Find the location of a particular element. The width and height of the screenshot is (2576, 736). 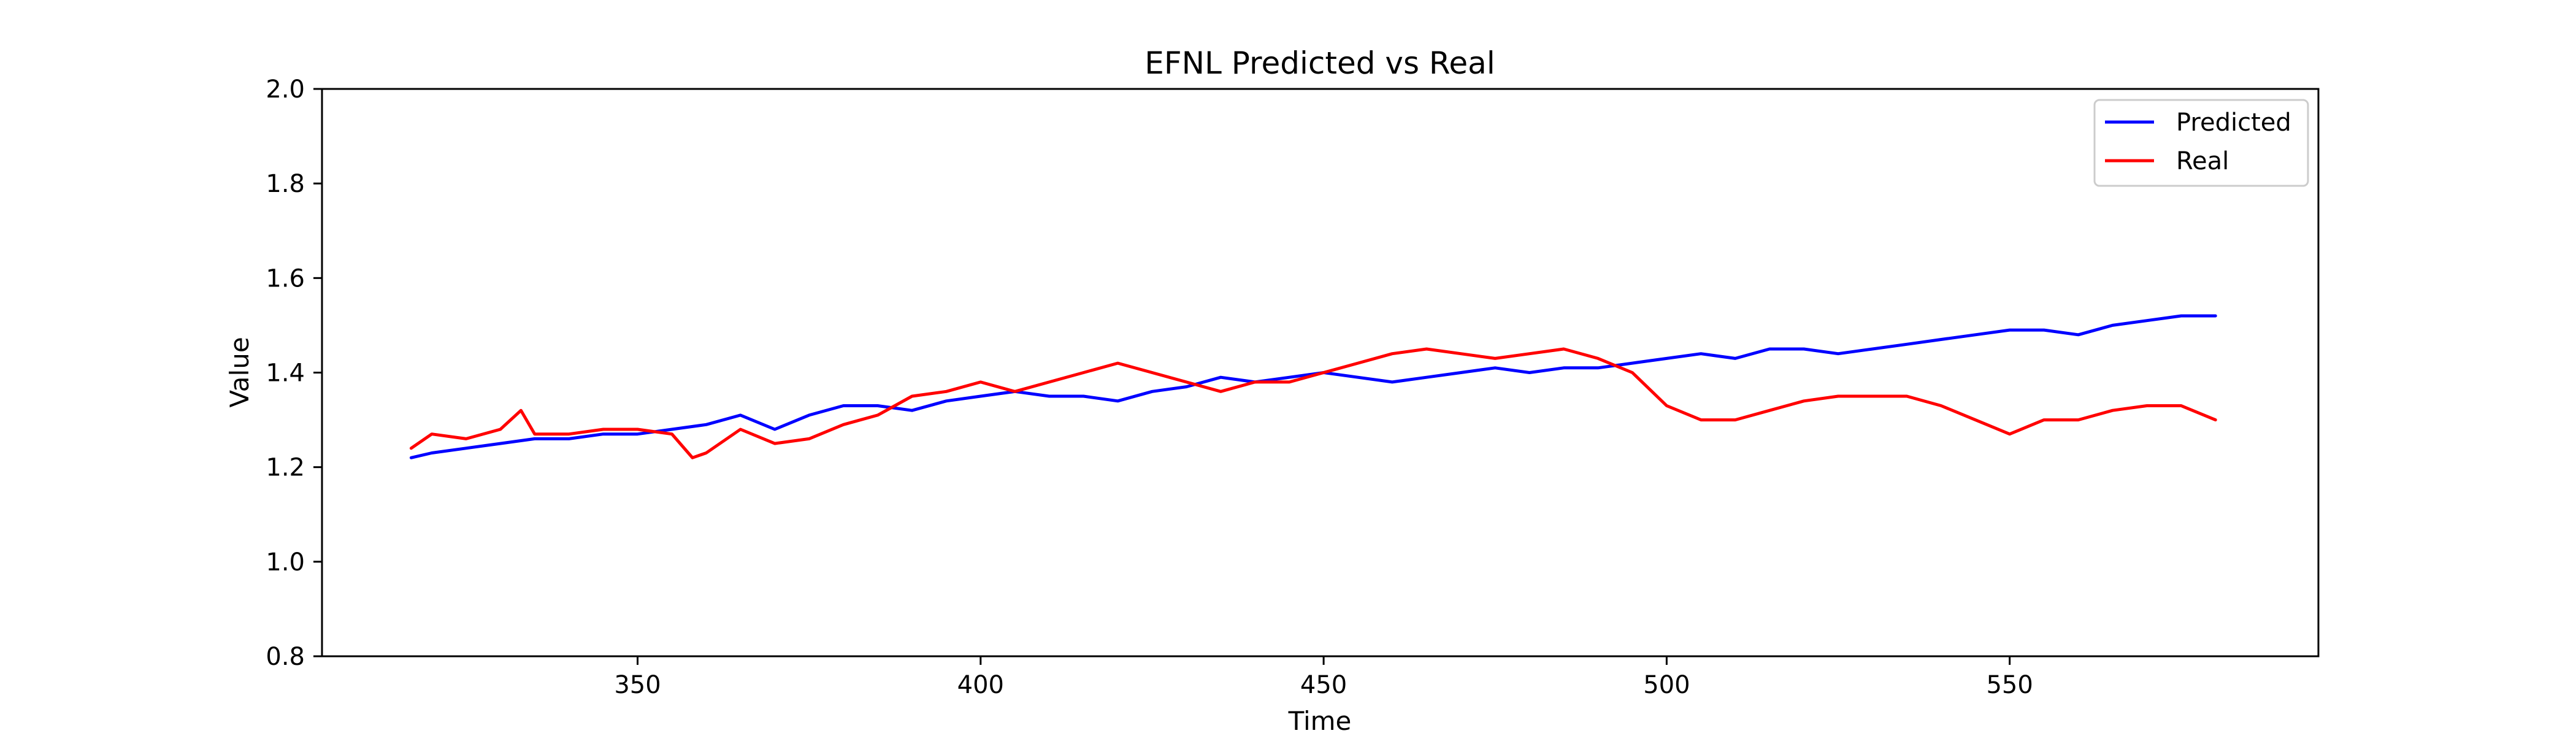

y-axis-label: Value is located at coordinates (239, 372).